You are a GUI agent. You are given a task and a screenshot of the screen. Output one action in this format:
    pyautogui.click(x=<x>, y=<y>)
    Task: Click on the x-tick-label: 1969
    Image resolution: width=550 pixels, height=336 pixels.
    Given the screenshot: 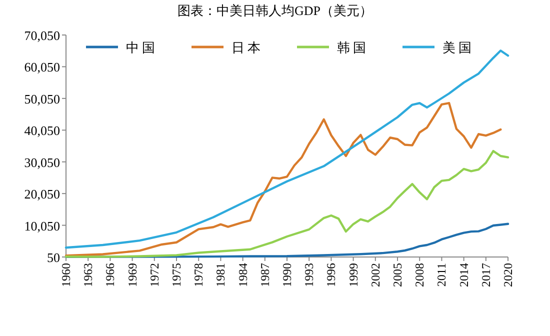 What is the action you would take?
    pyautogui.click(x=132, y=275)
    